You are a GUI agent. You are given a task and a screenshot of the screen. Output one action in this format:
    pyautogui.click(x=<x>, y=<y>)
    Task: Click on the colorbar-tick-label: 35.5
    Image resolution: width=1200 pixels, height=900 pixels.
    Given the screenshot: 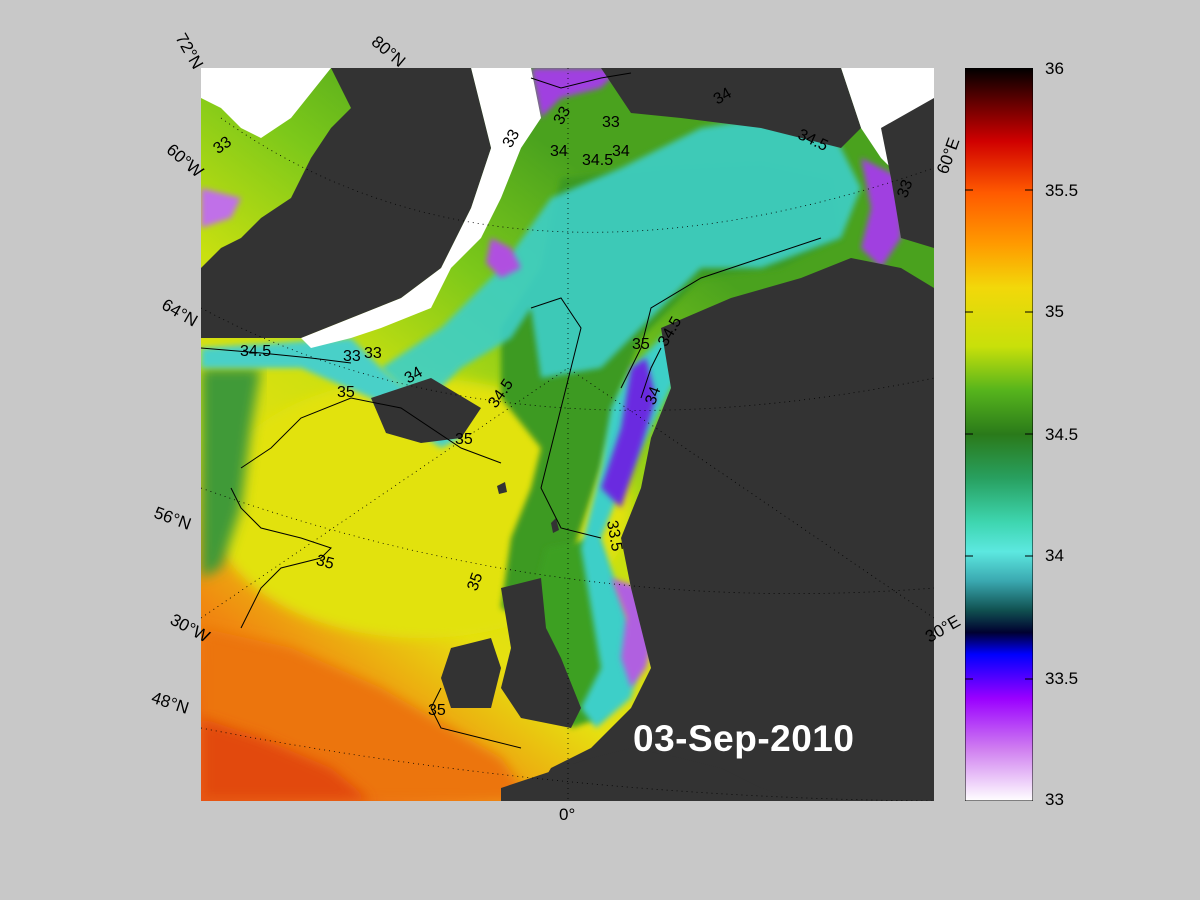 What is the action you would take?
    pyautogui.click(x=1062, y=190)
    